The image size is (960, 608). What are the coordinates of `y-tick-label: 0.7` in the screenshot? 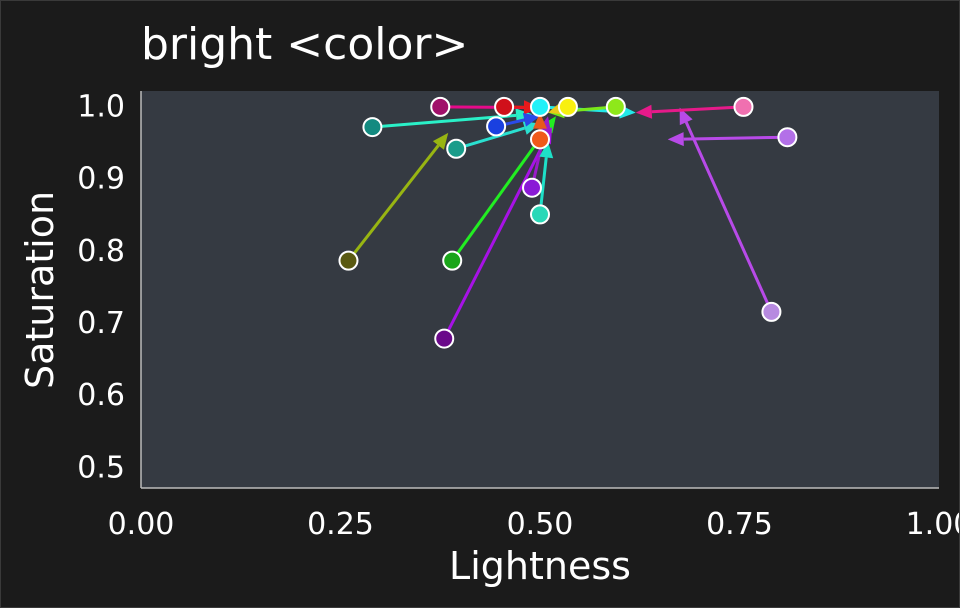 It's located at (101, 323).